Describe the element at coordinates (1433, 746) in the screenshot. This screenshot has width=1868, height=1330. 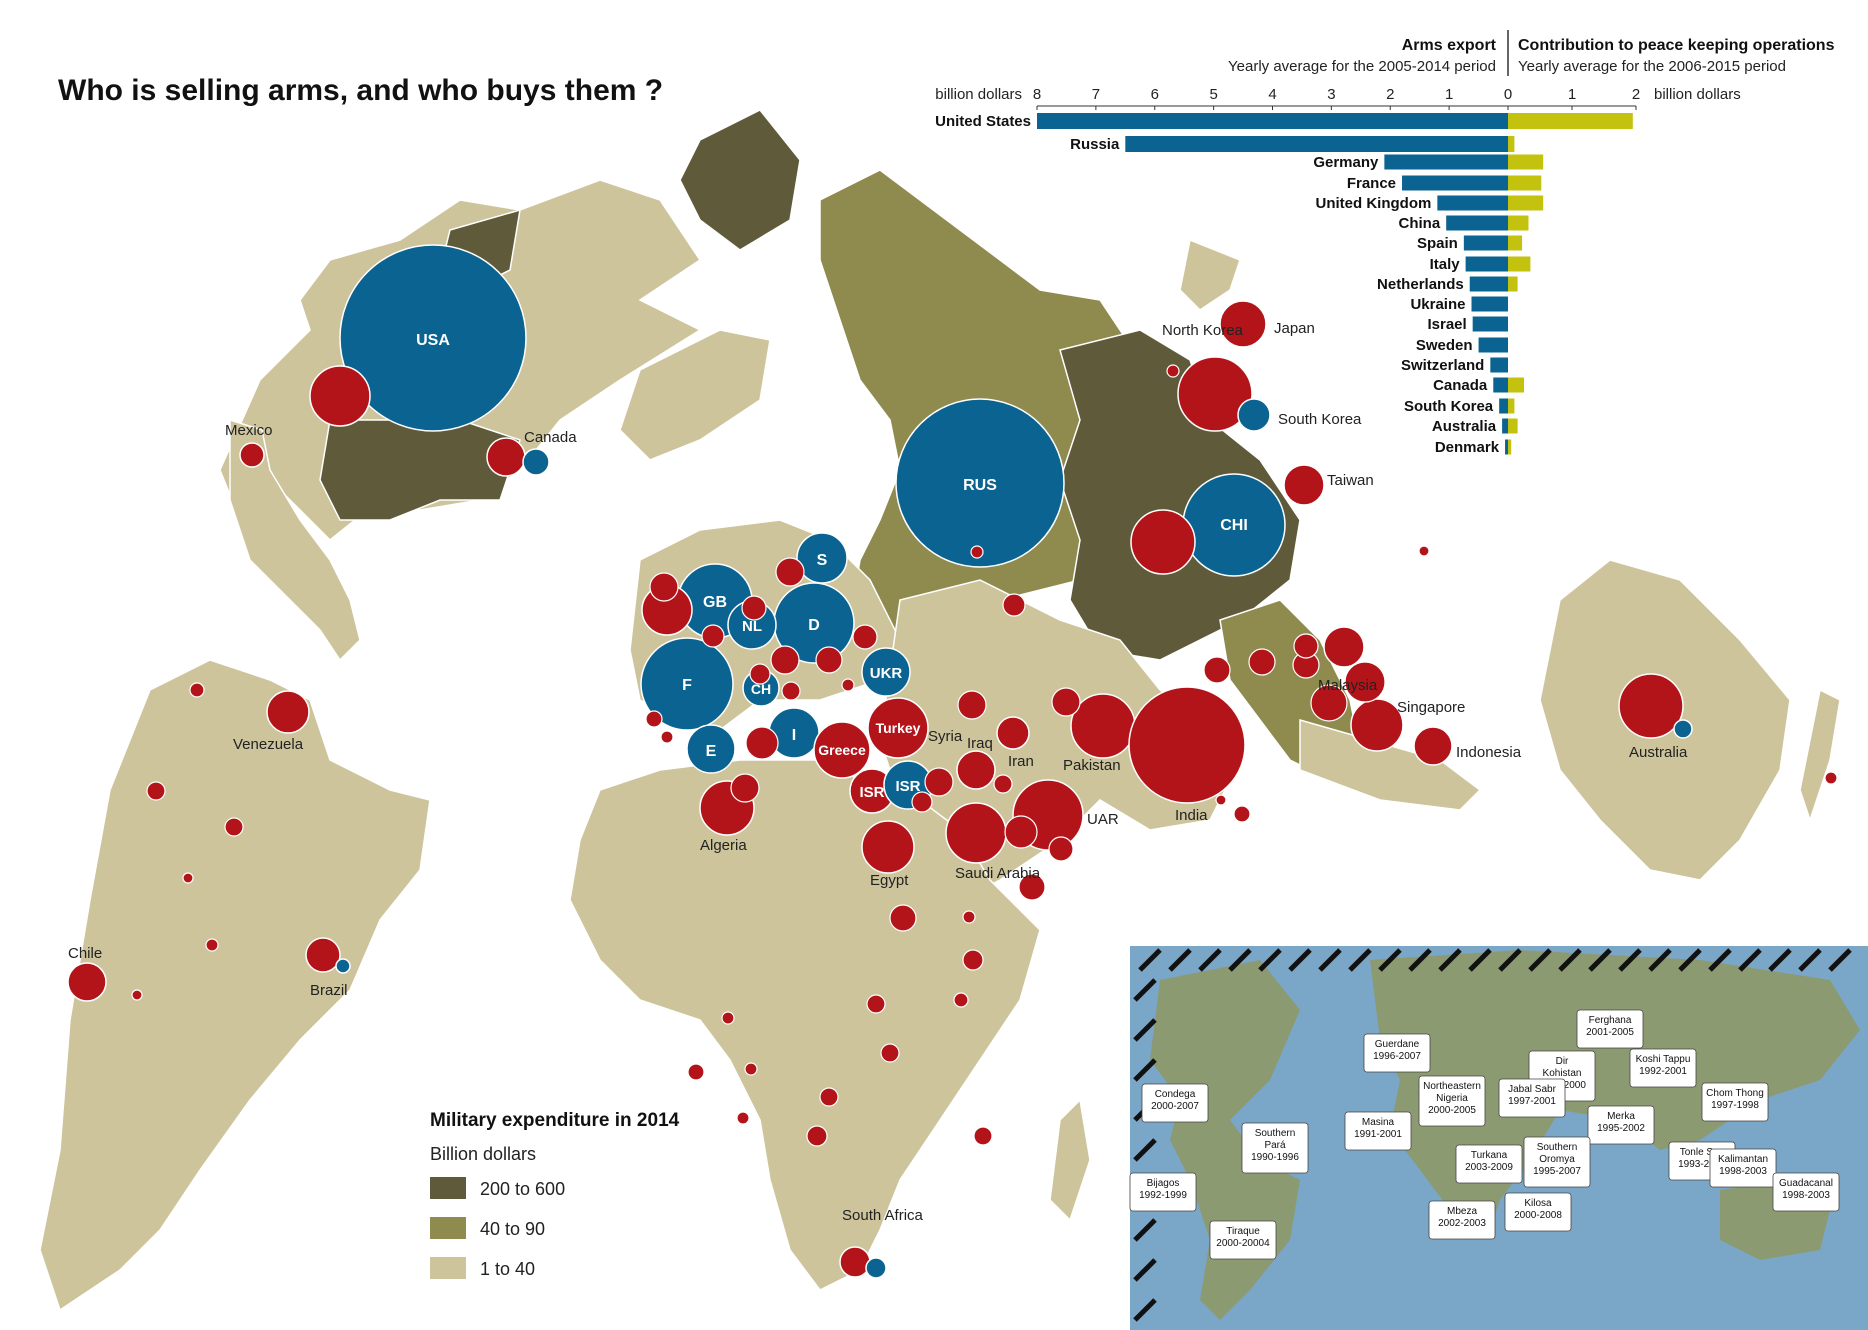
I see `importer-circle-indonesia` at that location.